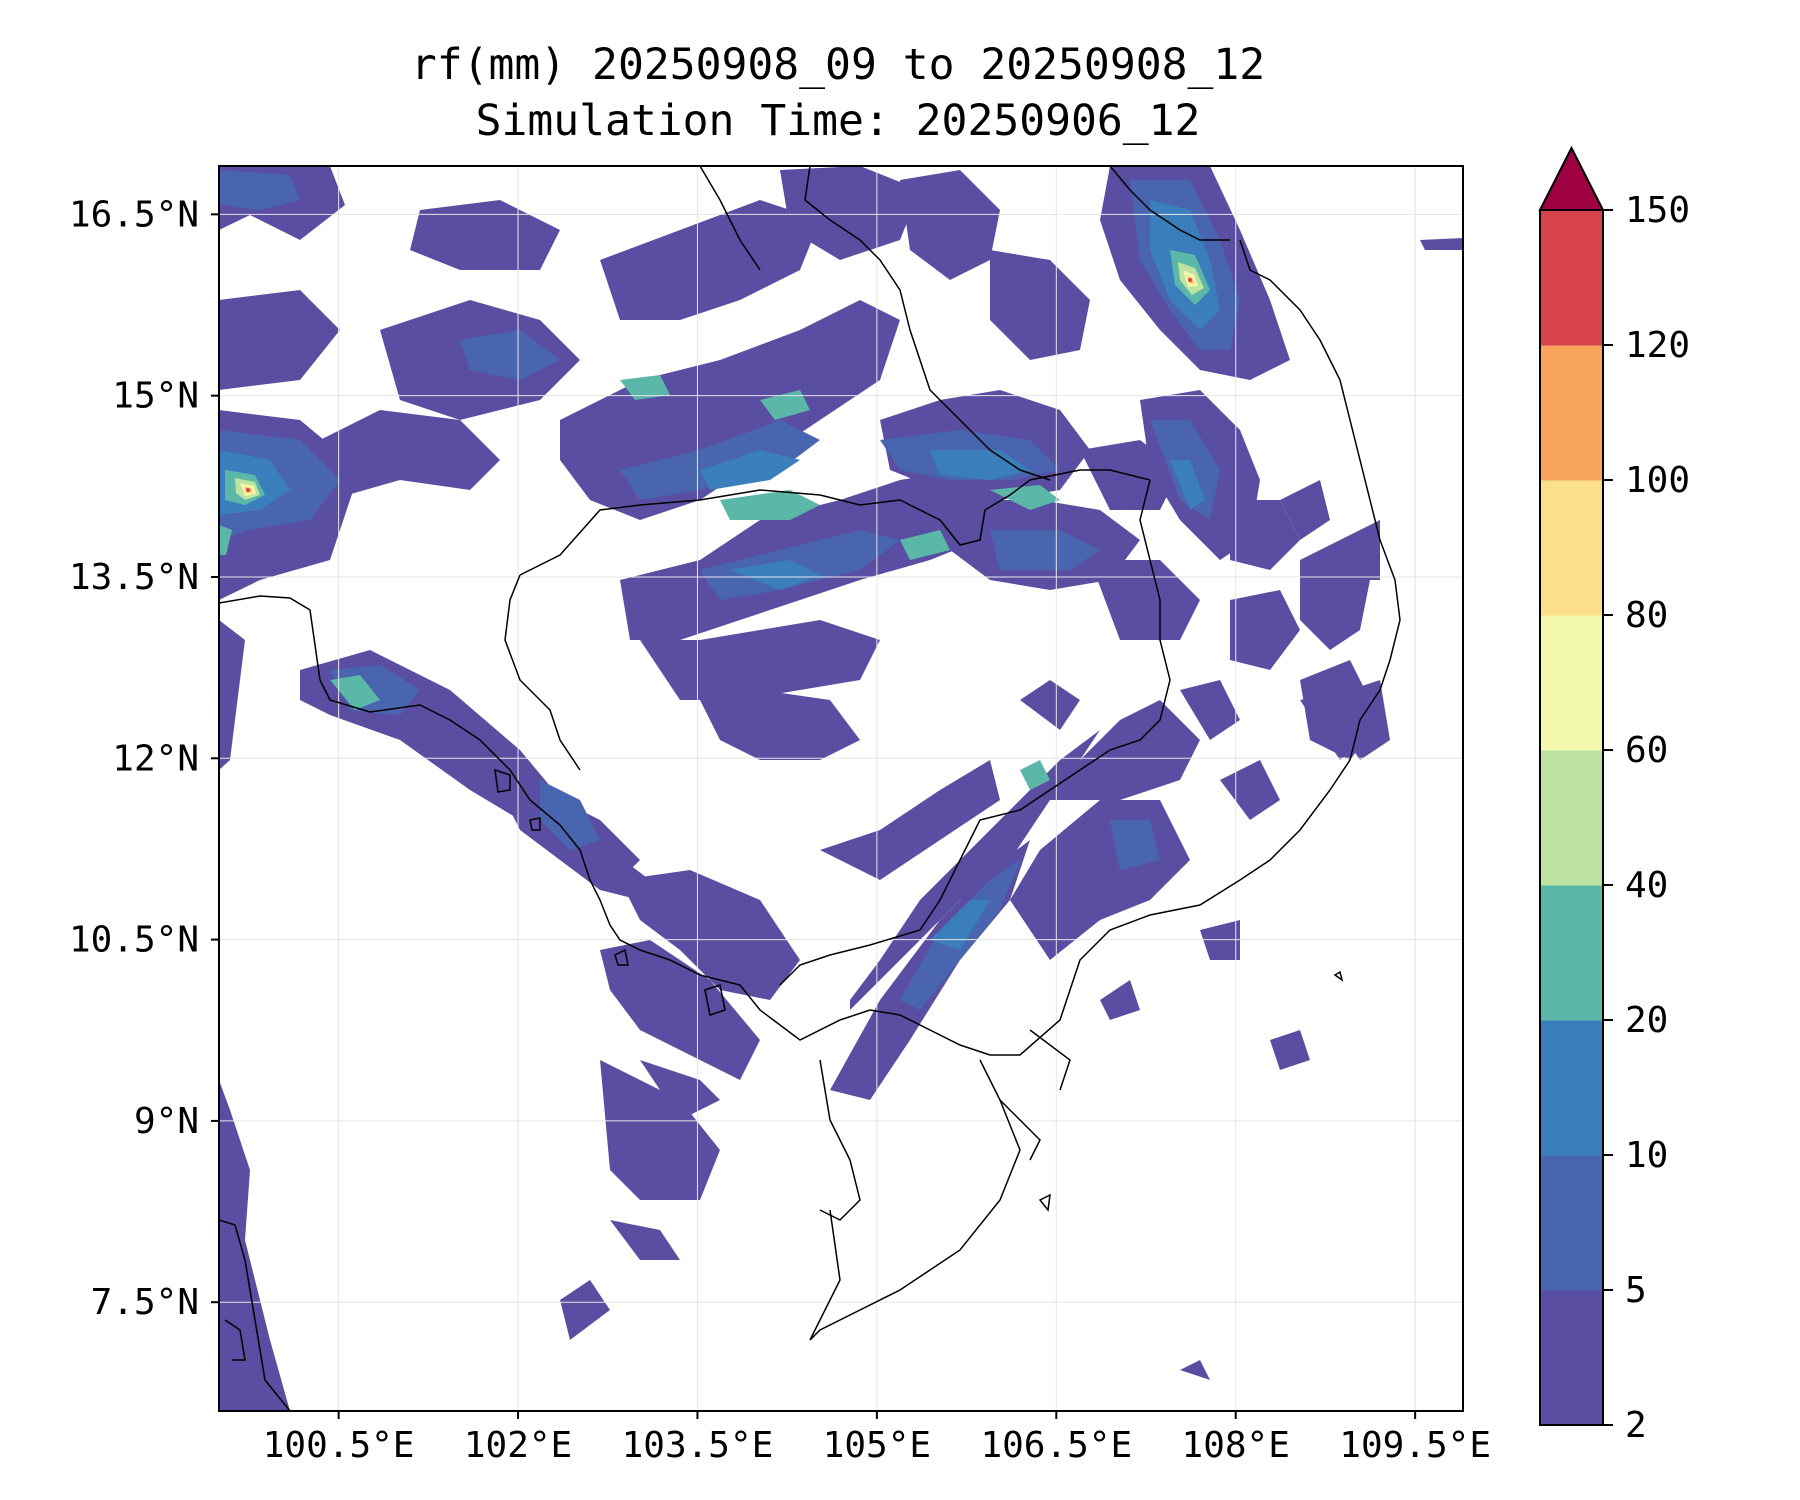  What do you see at coordinates (155, 396) in the screenshot?
I see `y-tick-label: 15°N` at bounding box center [155, 396].